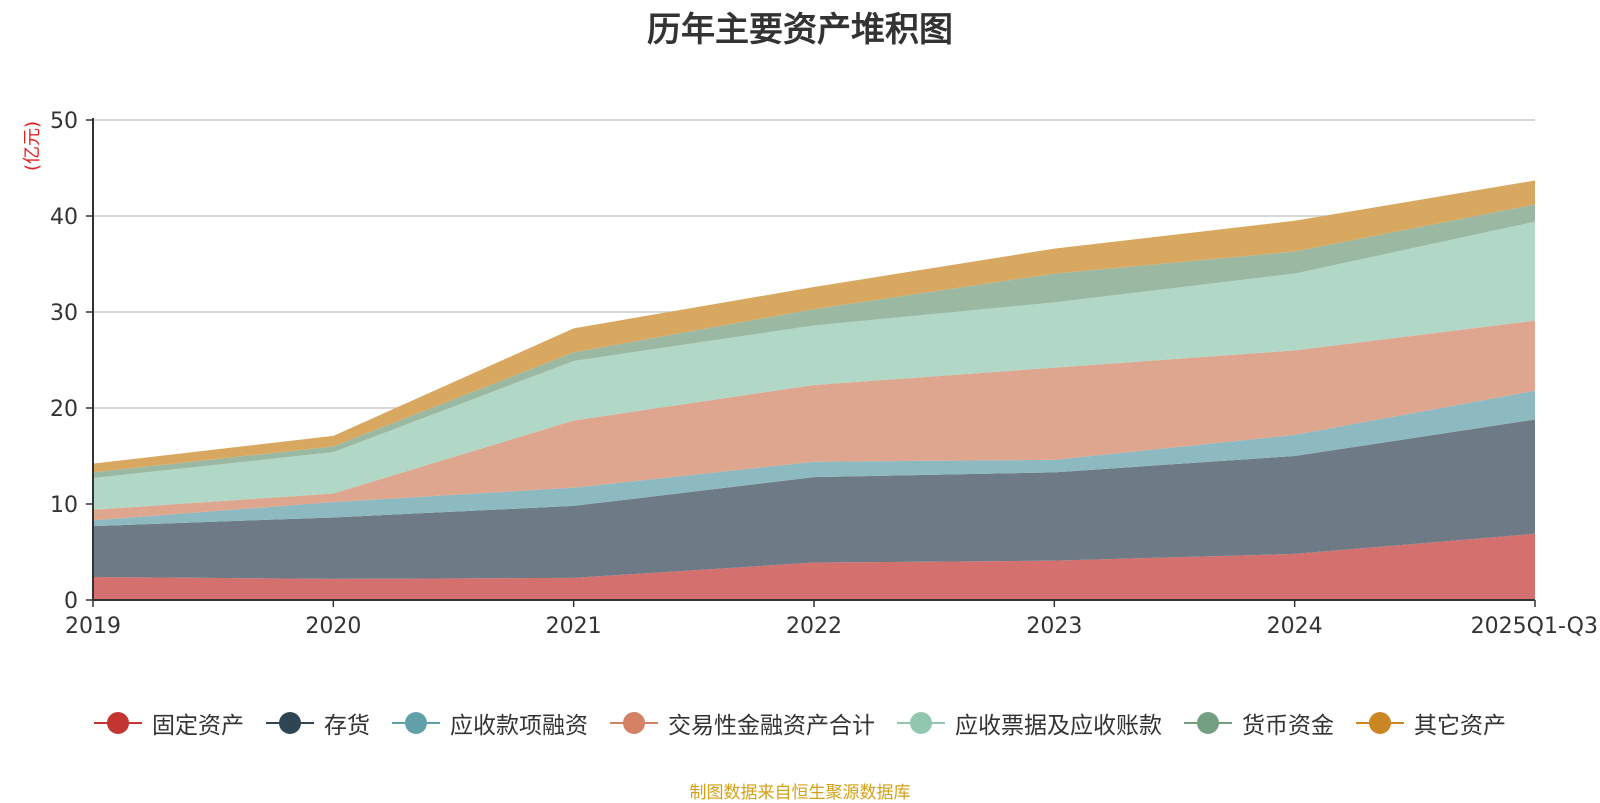 The height and width of the screenshot is (803, 1600). I want to click on y-tick-label: 0, so click(71, 601).